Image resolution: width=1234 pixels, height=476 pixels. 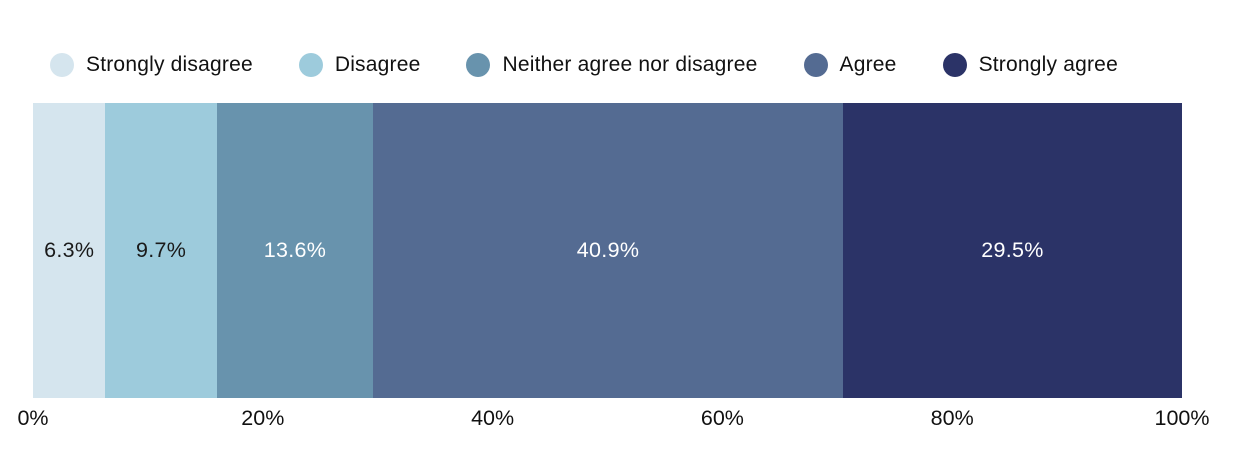 I want to click on legend-item: Disagree, so click(x=359, y=65).